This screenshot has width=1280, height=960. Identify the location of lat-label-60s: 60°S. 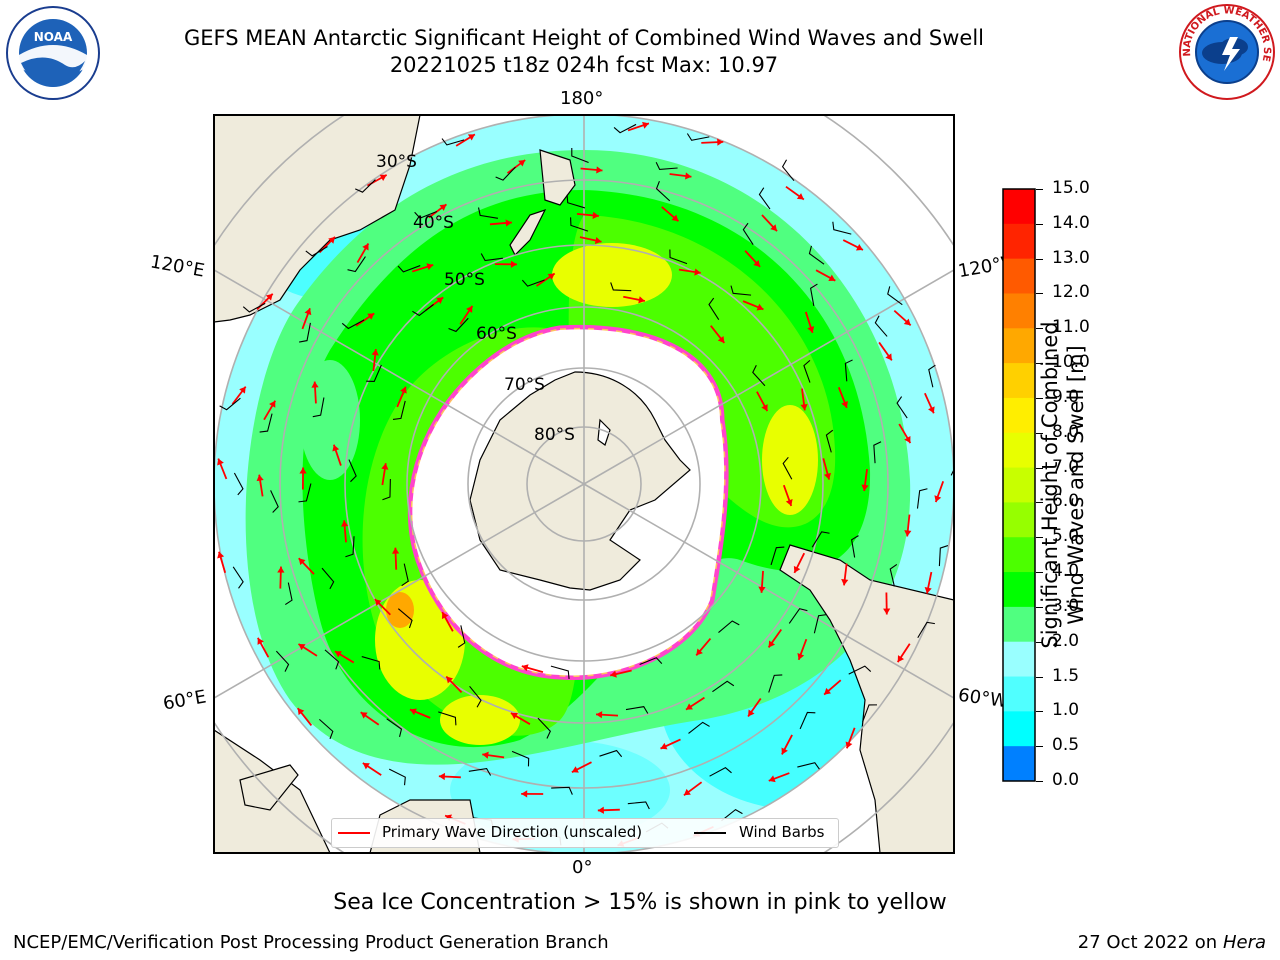
(496, 334).